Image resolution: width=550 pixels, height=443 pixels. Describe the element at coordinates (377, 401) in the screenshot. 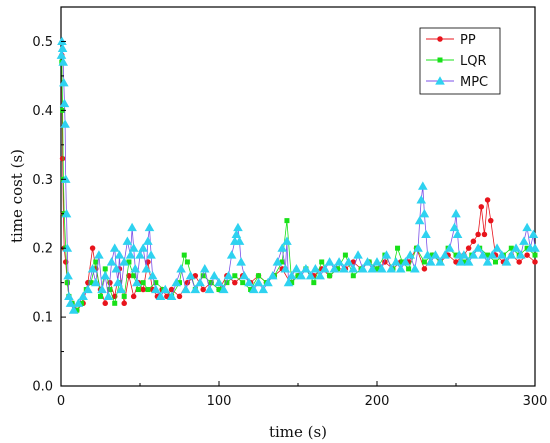

I see `x-tick-label: 200` at that location.